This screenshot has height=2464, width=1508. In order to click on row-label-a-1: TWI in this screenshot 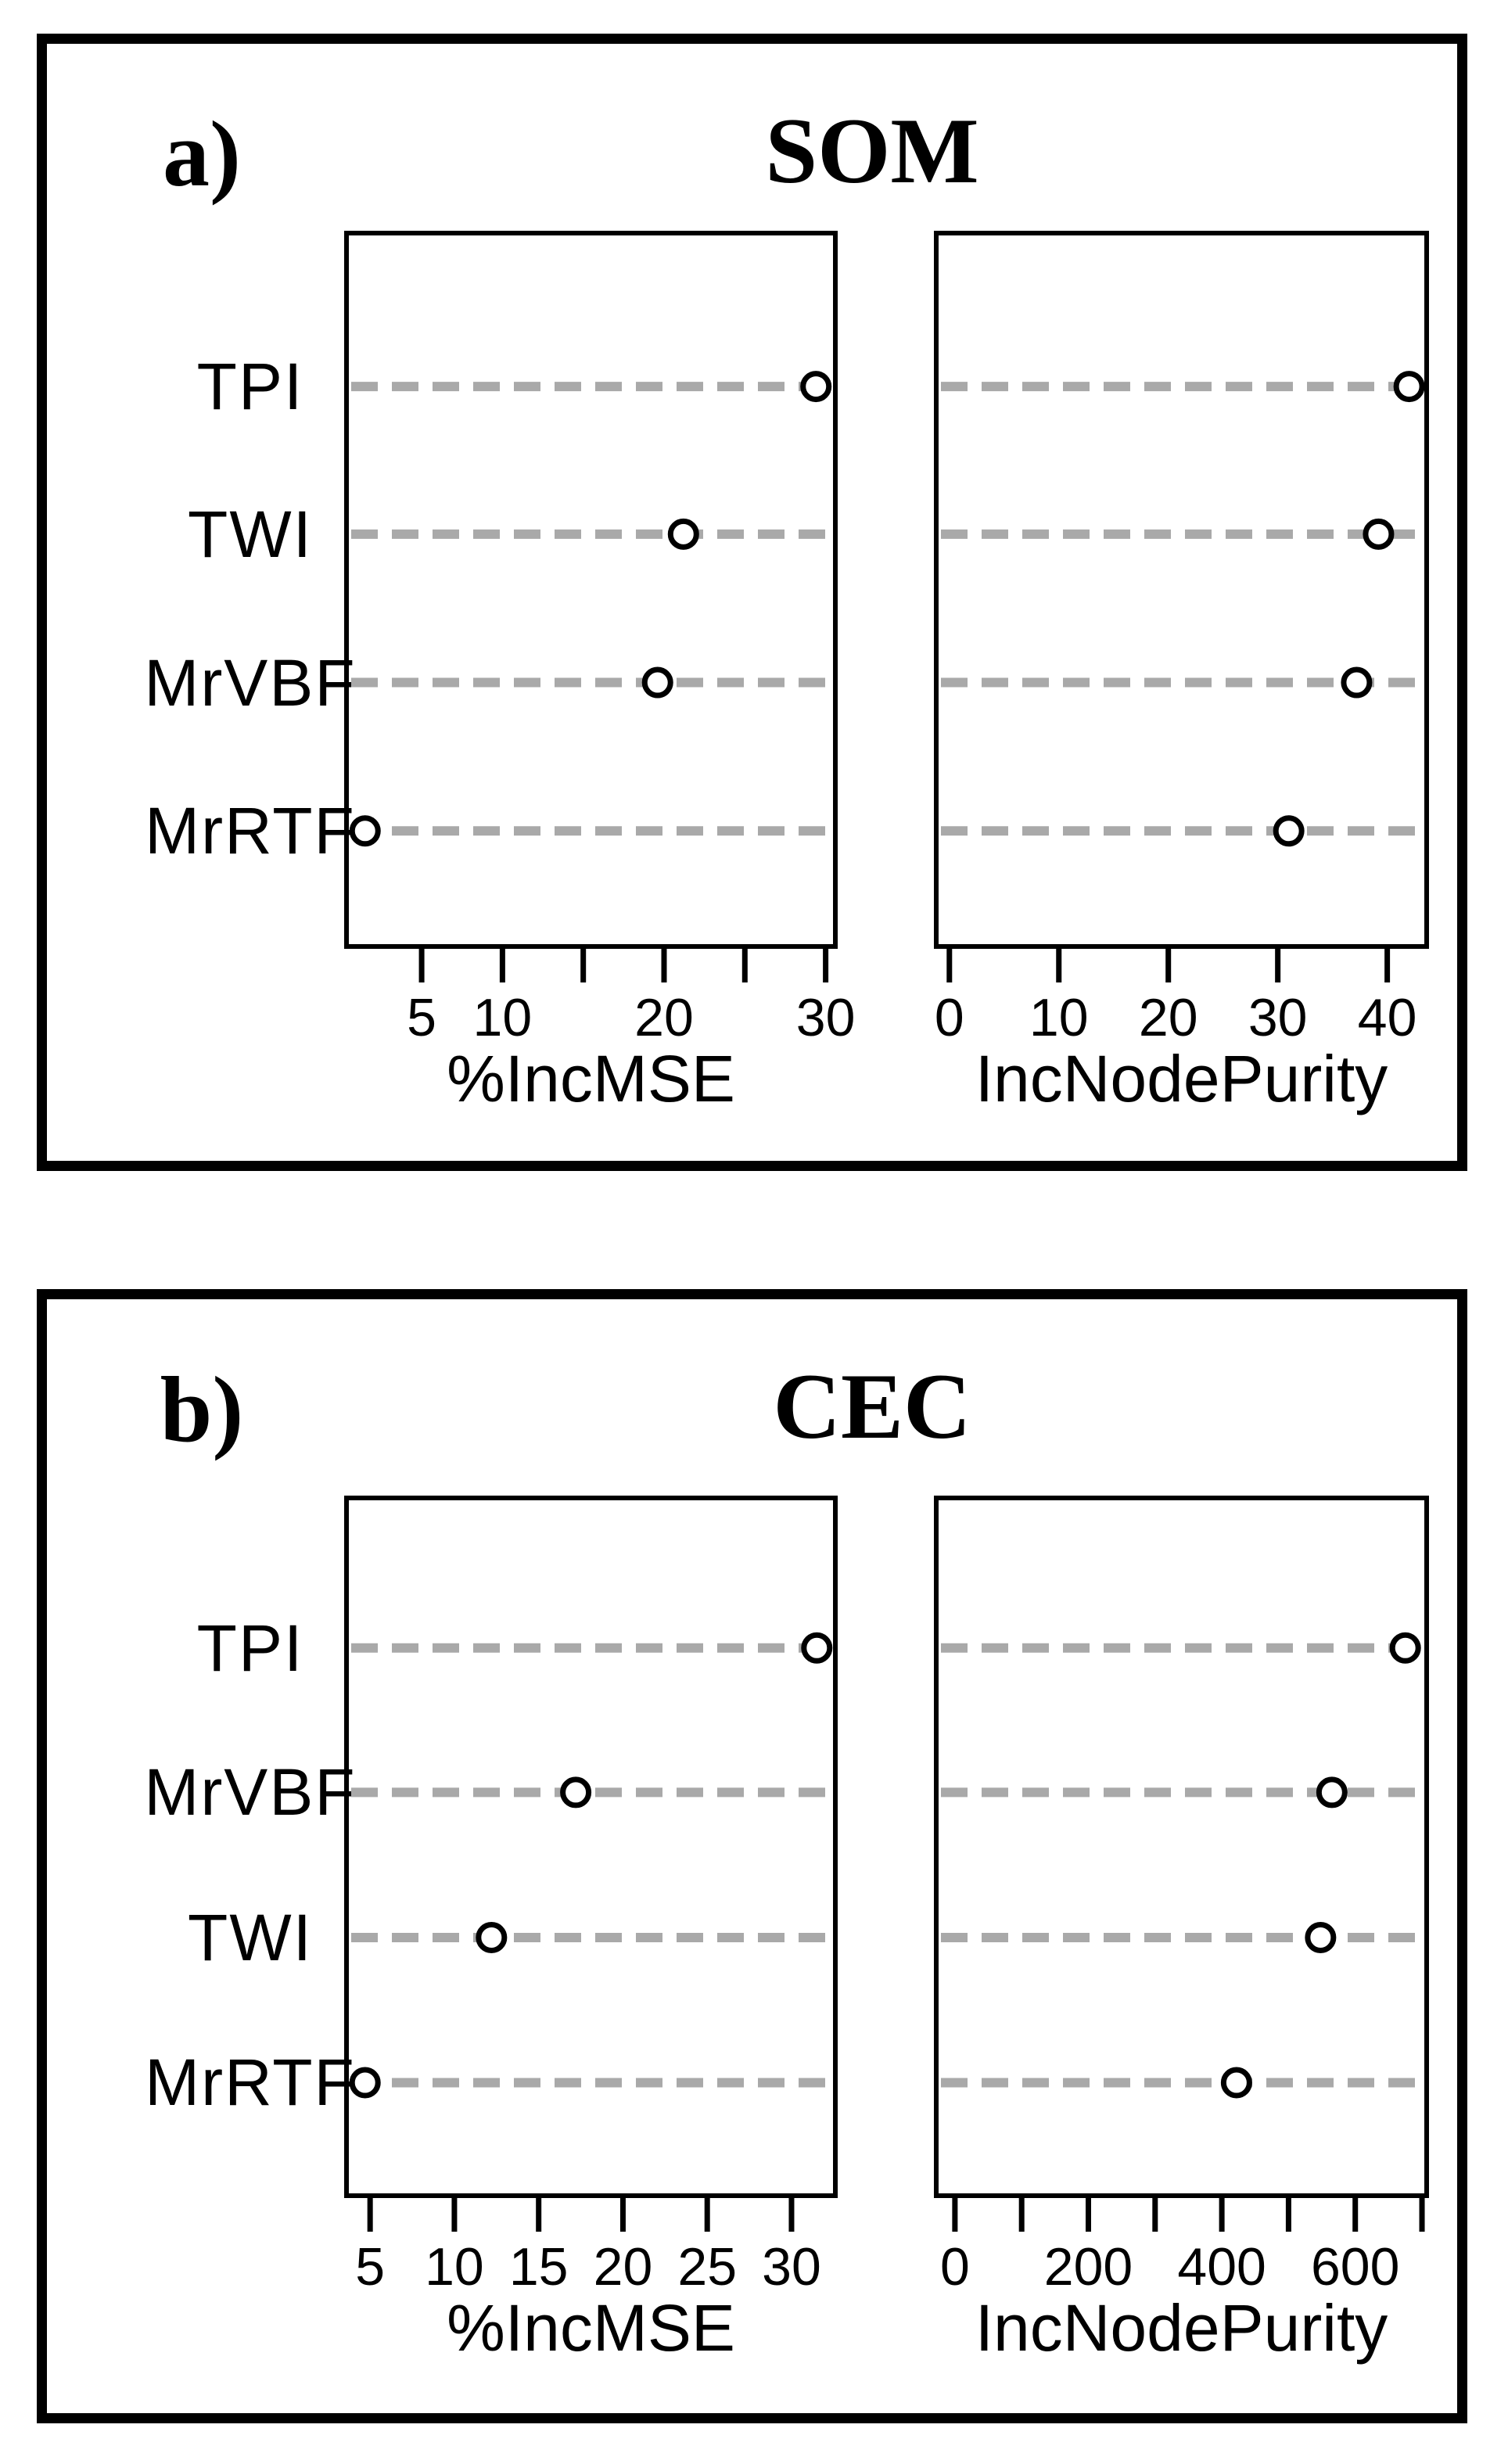, I will do `click(250, 534)`.